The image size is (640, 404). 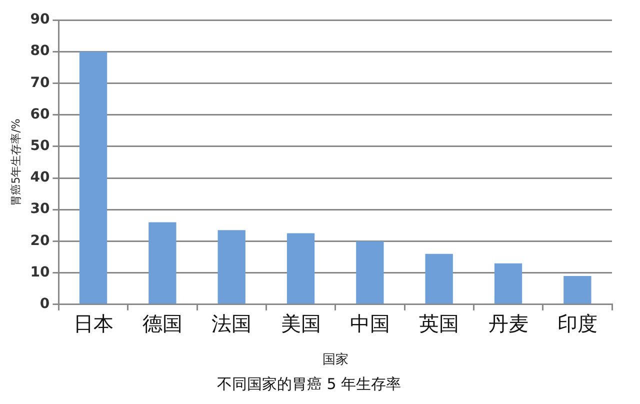 I want to click on x-tick-label: 德国, so click(x=162, y=324).